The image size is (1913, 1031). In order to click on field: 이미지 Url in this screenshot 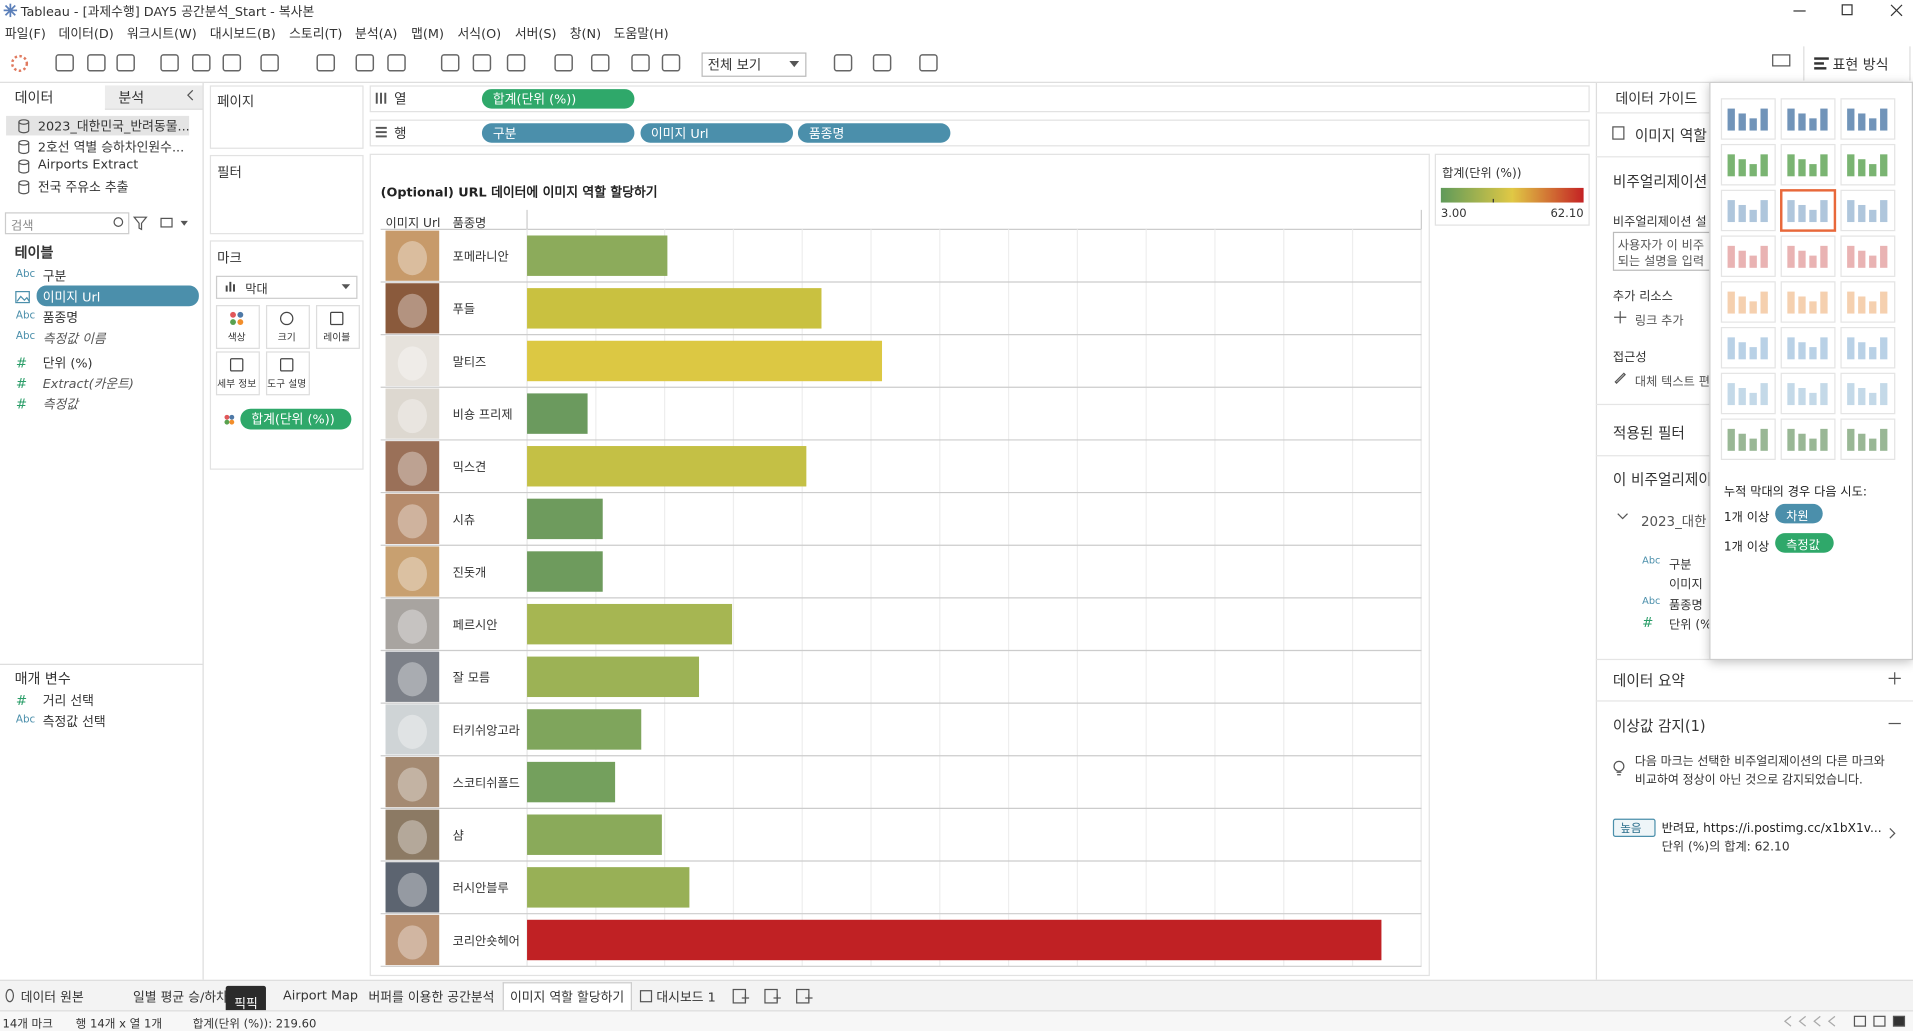, I will do `click(71, 298)`.